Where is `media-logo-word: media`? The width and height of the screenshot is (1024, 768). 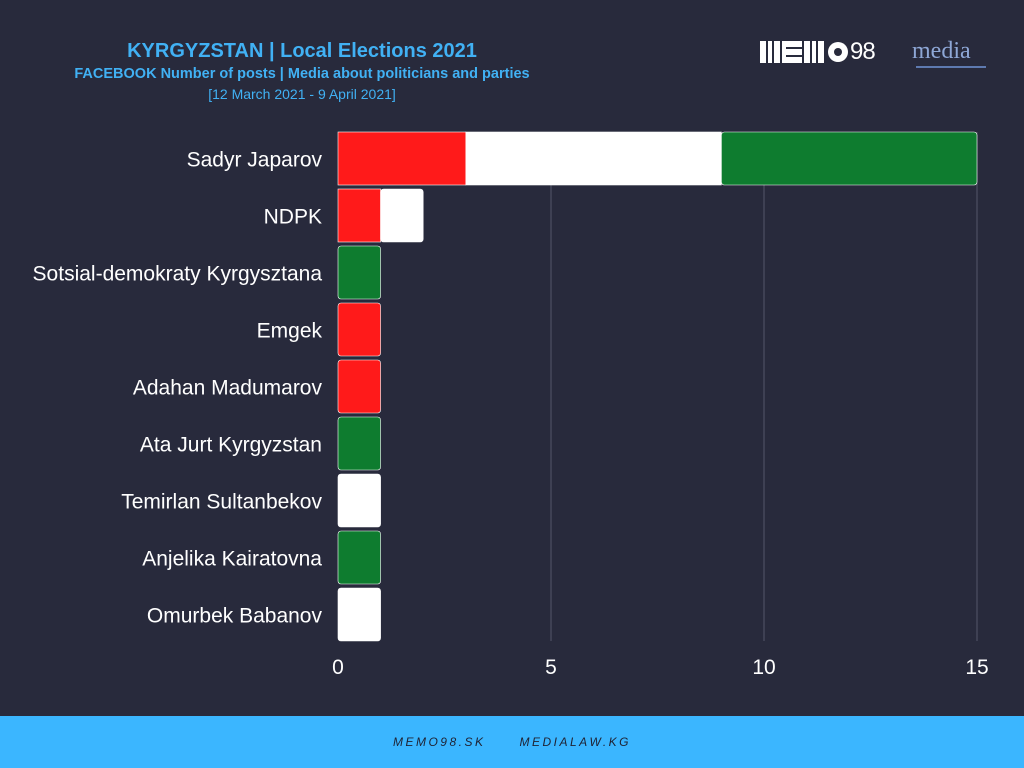 media-logo-word: media is located at coordinates (941, 51).